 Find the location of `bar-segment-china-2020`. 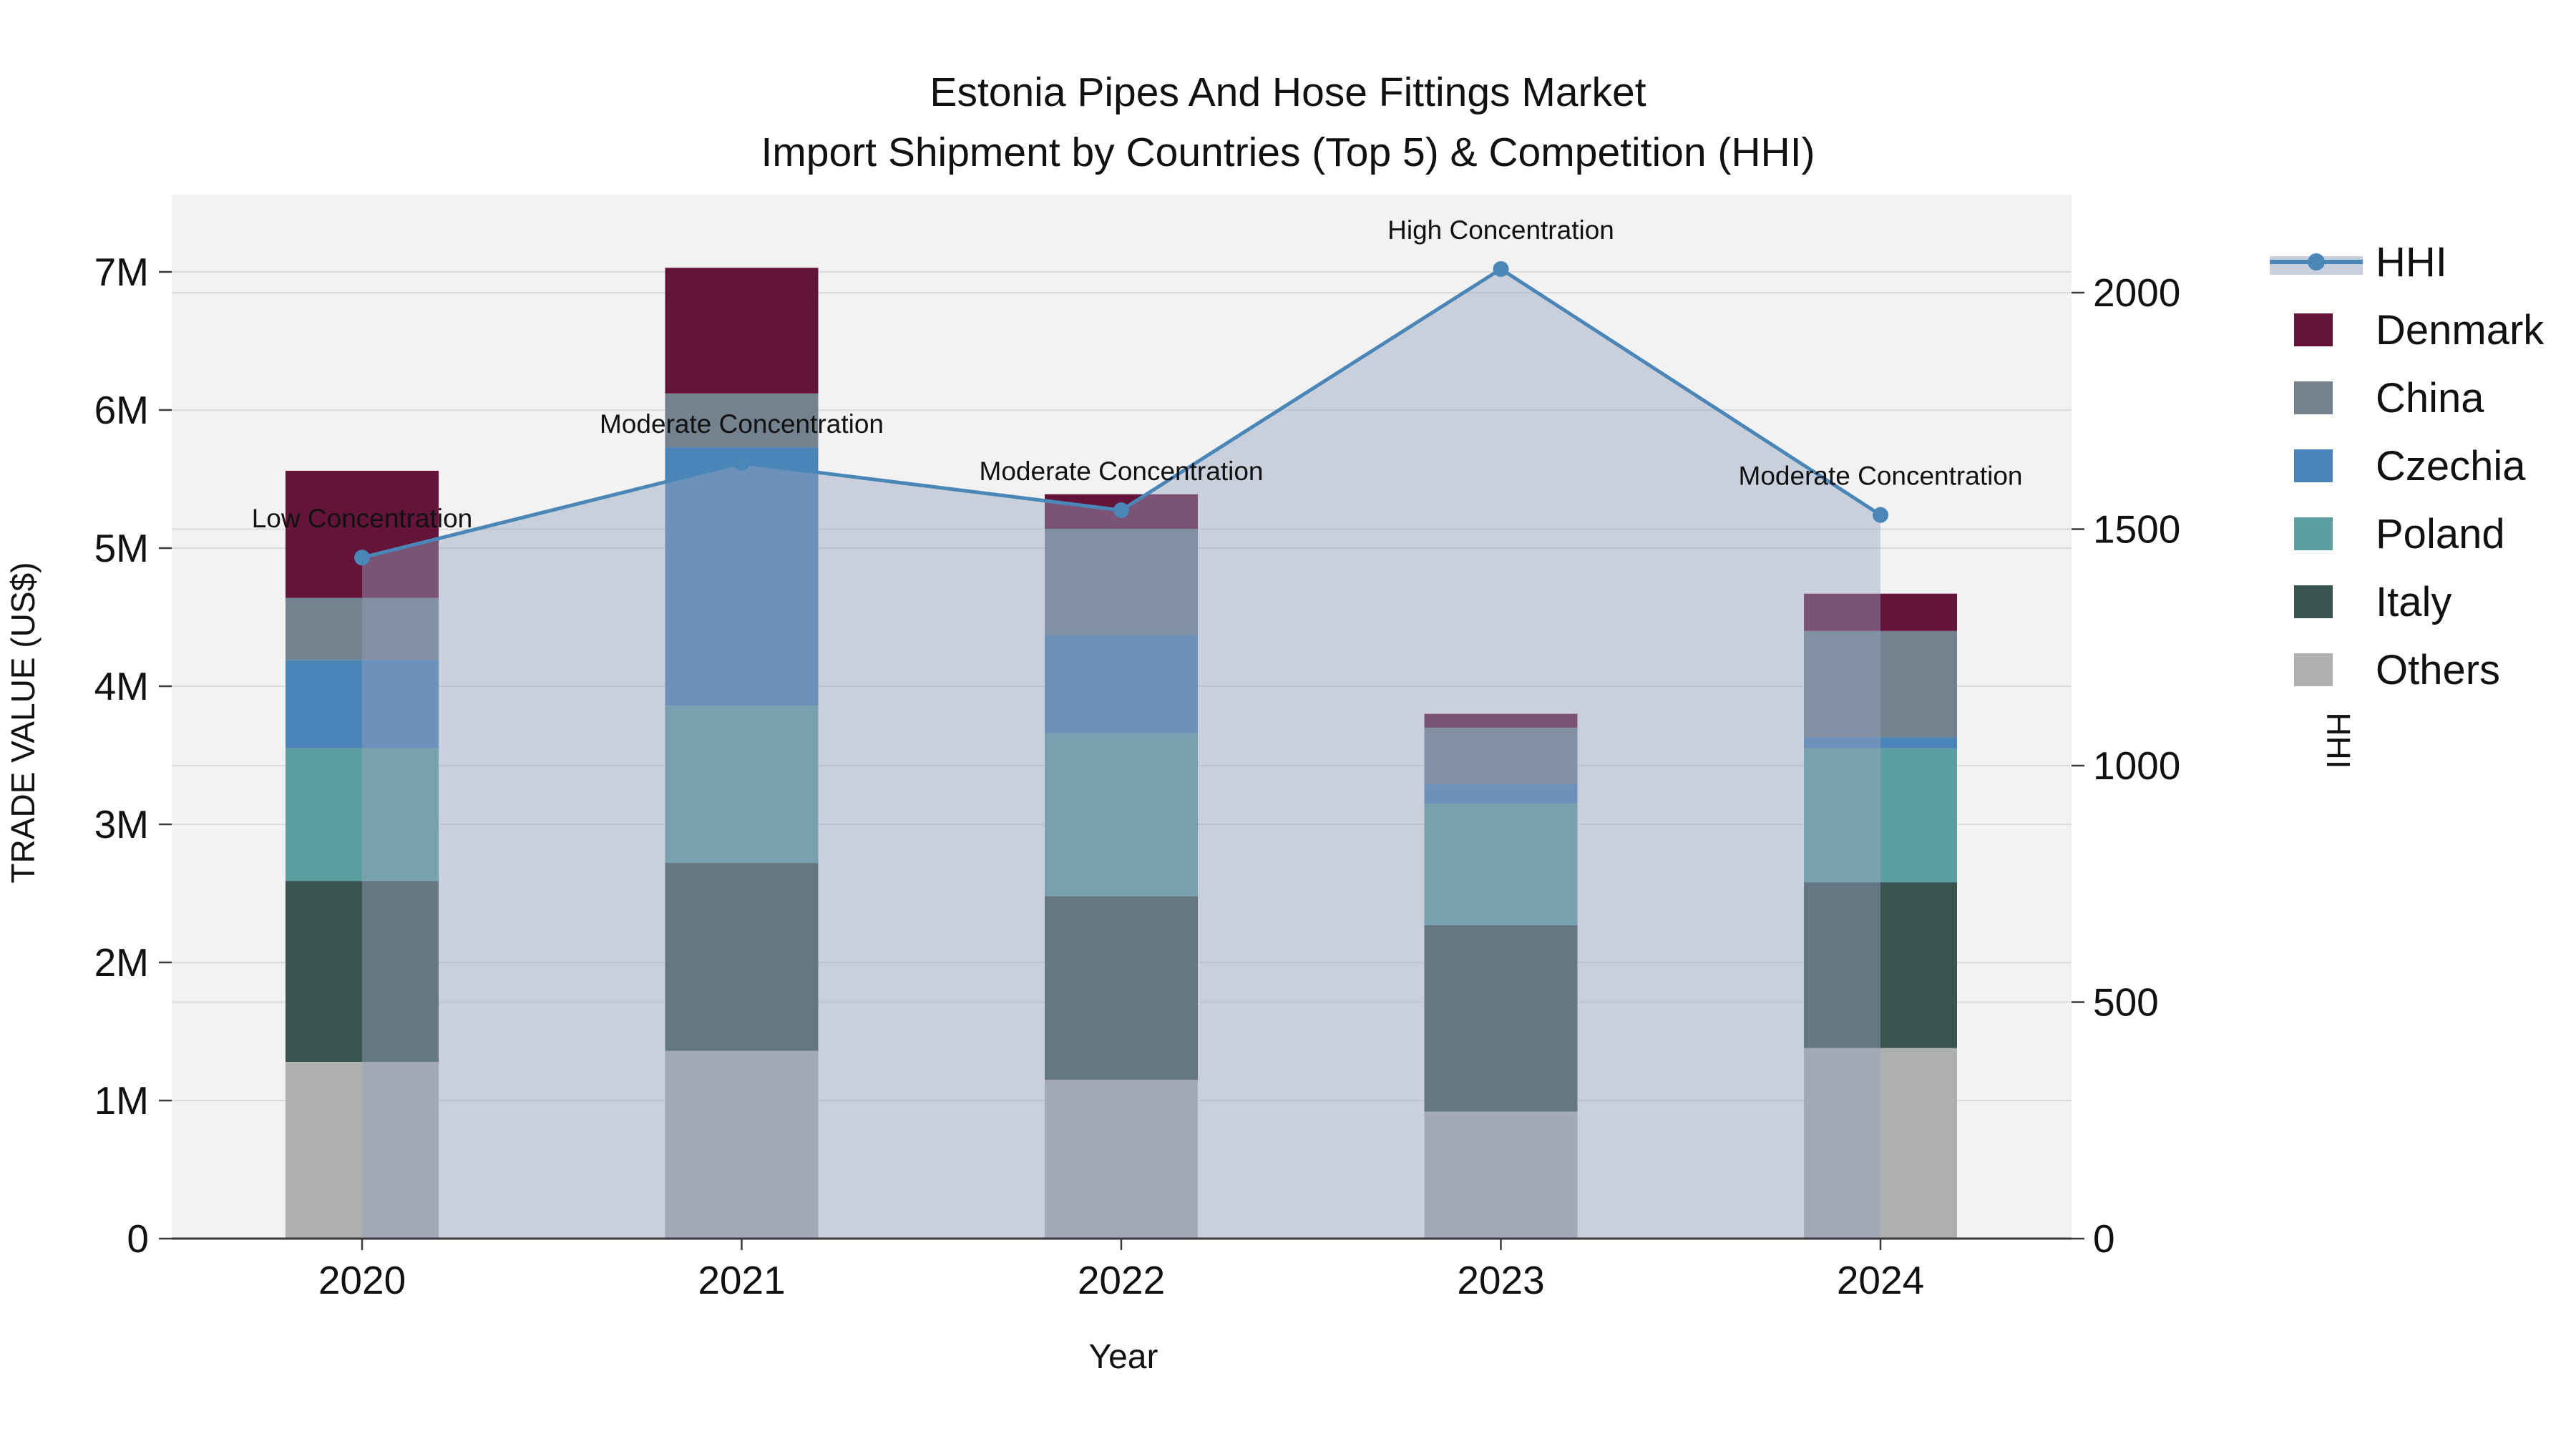

bar-segment-china-2020 is located at coordinates (362, 628).